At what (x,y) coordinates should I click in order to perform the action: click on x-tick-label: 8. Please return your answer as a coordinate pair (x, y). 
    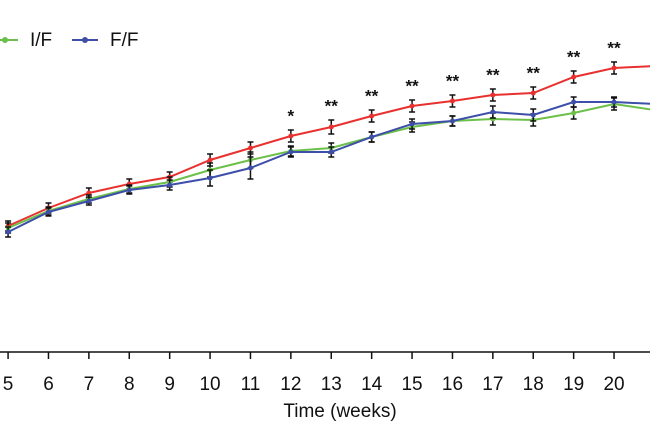
    Looking at the image, I should click on (129, 384).